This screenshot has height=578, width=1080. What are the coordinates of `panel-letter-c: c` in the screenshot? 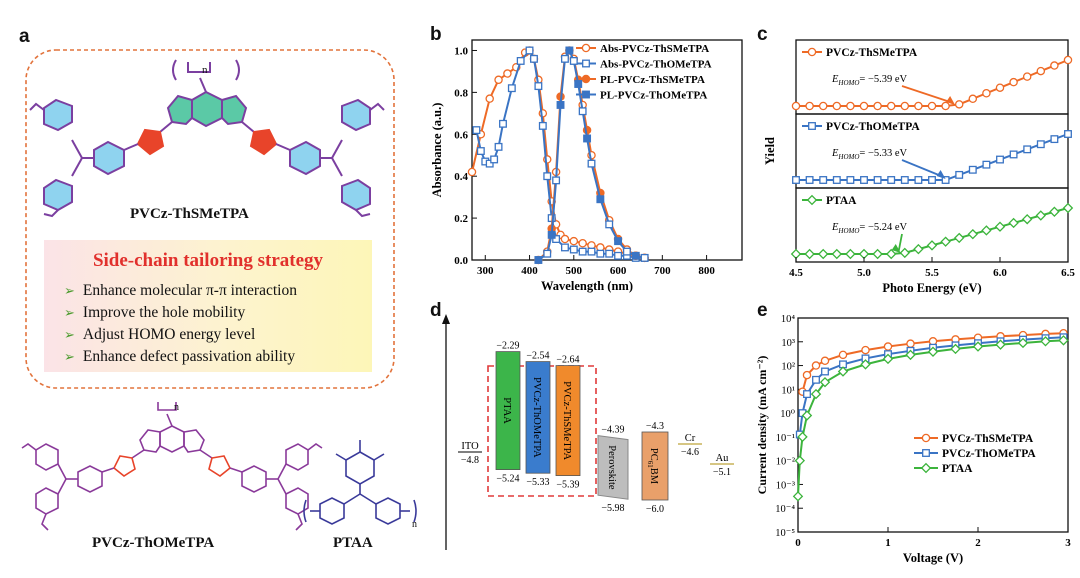 It's located at (762, 34).